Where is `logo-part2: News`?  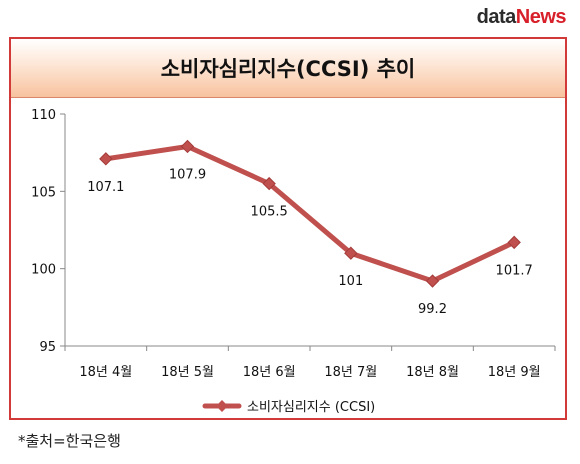 logo-part2: News is located at coordinates (541, 17).